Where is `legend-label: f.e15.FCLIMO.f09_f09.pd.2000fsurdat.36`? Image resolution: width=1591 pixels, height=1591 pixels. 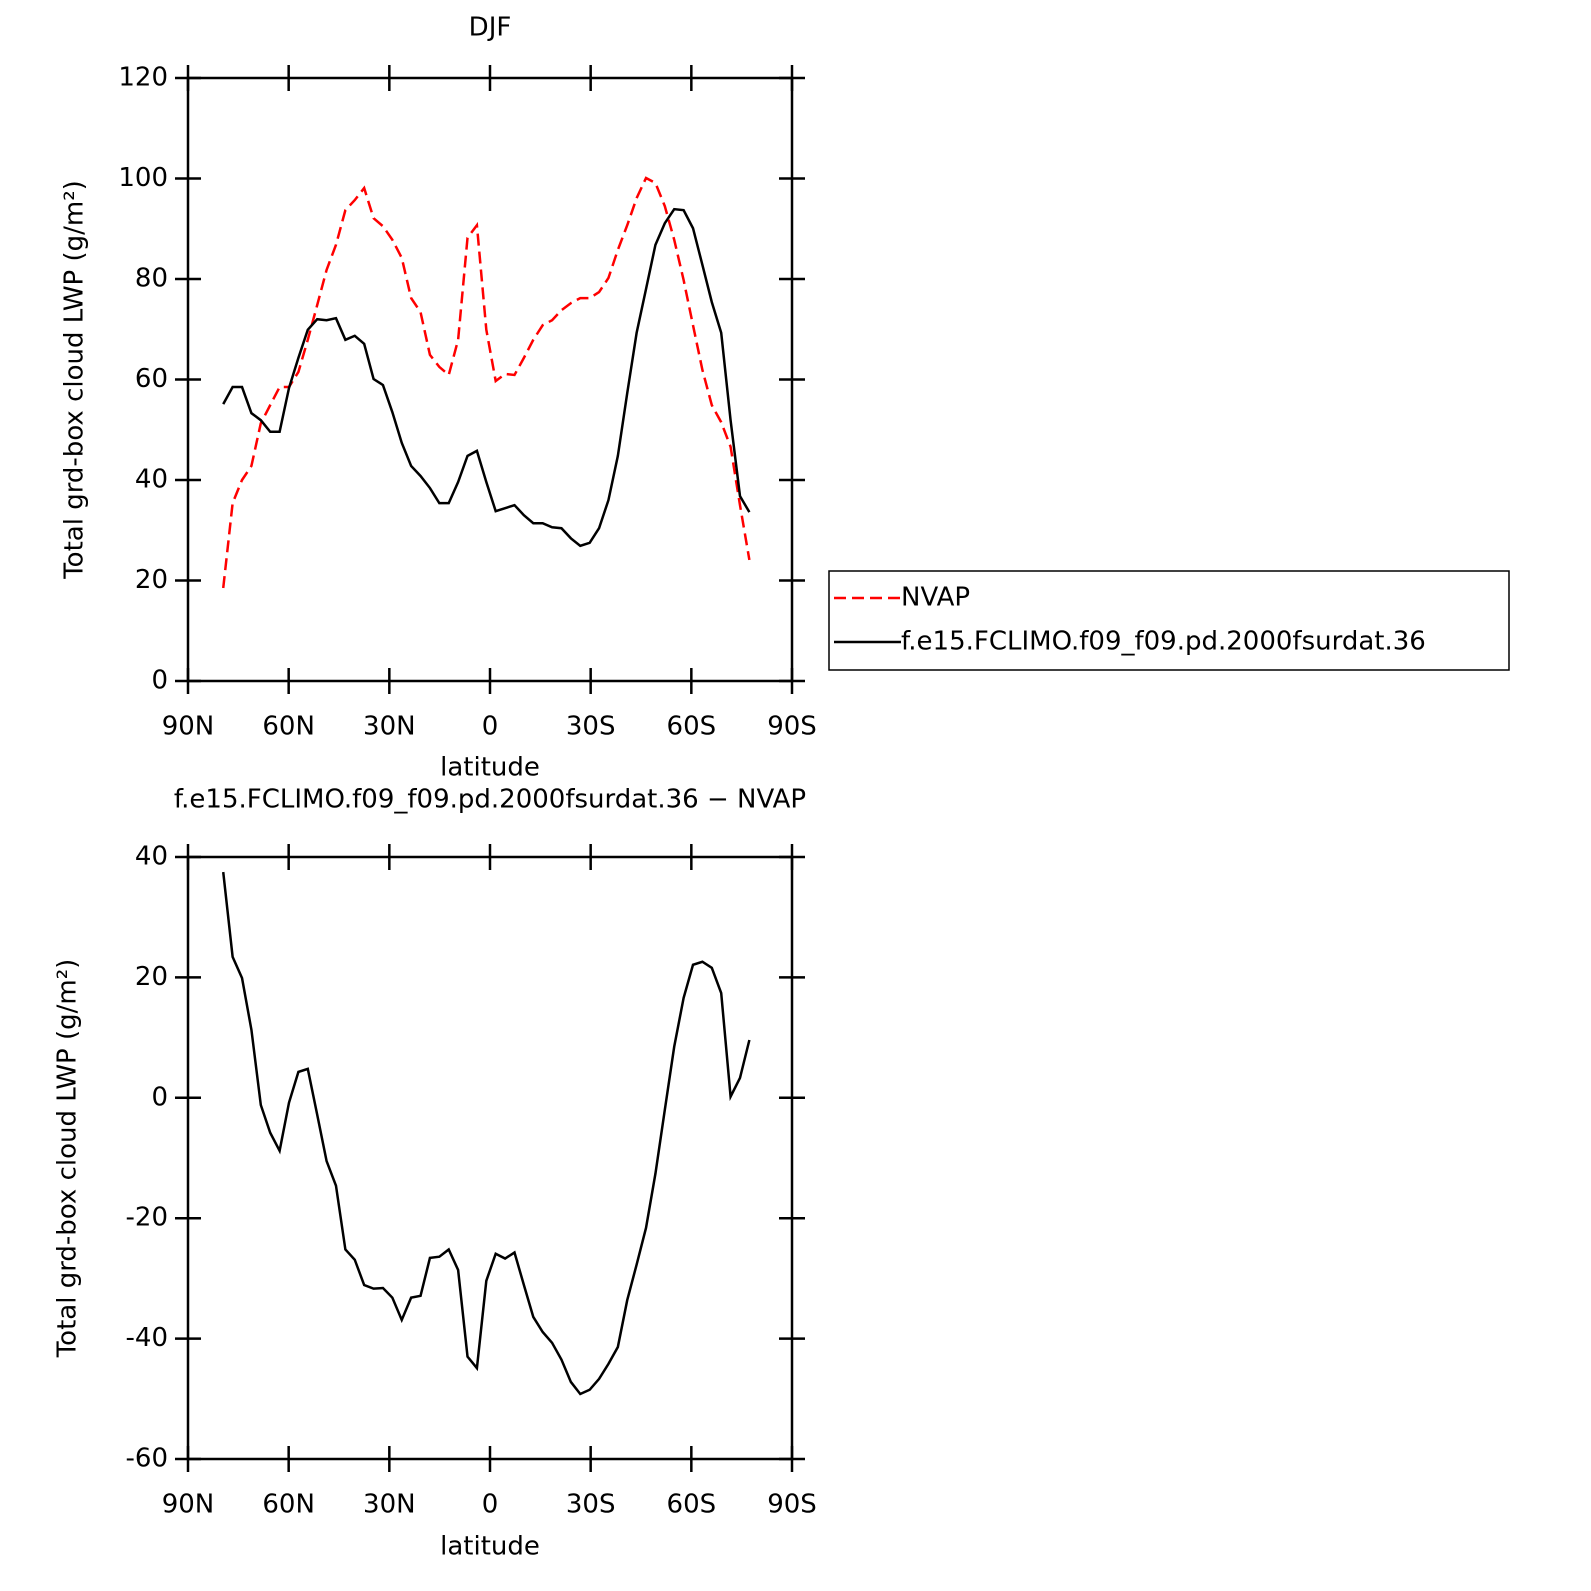 legend-label: f.e15.FCLIMO.f09_f09.pd.2000fsurdat.36 is located at coordinates (1163, 642).